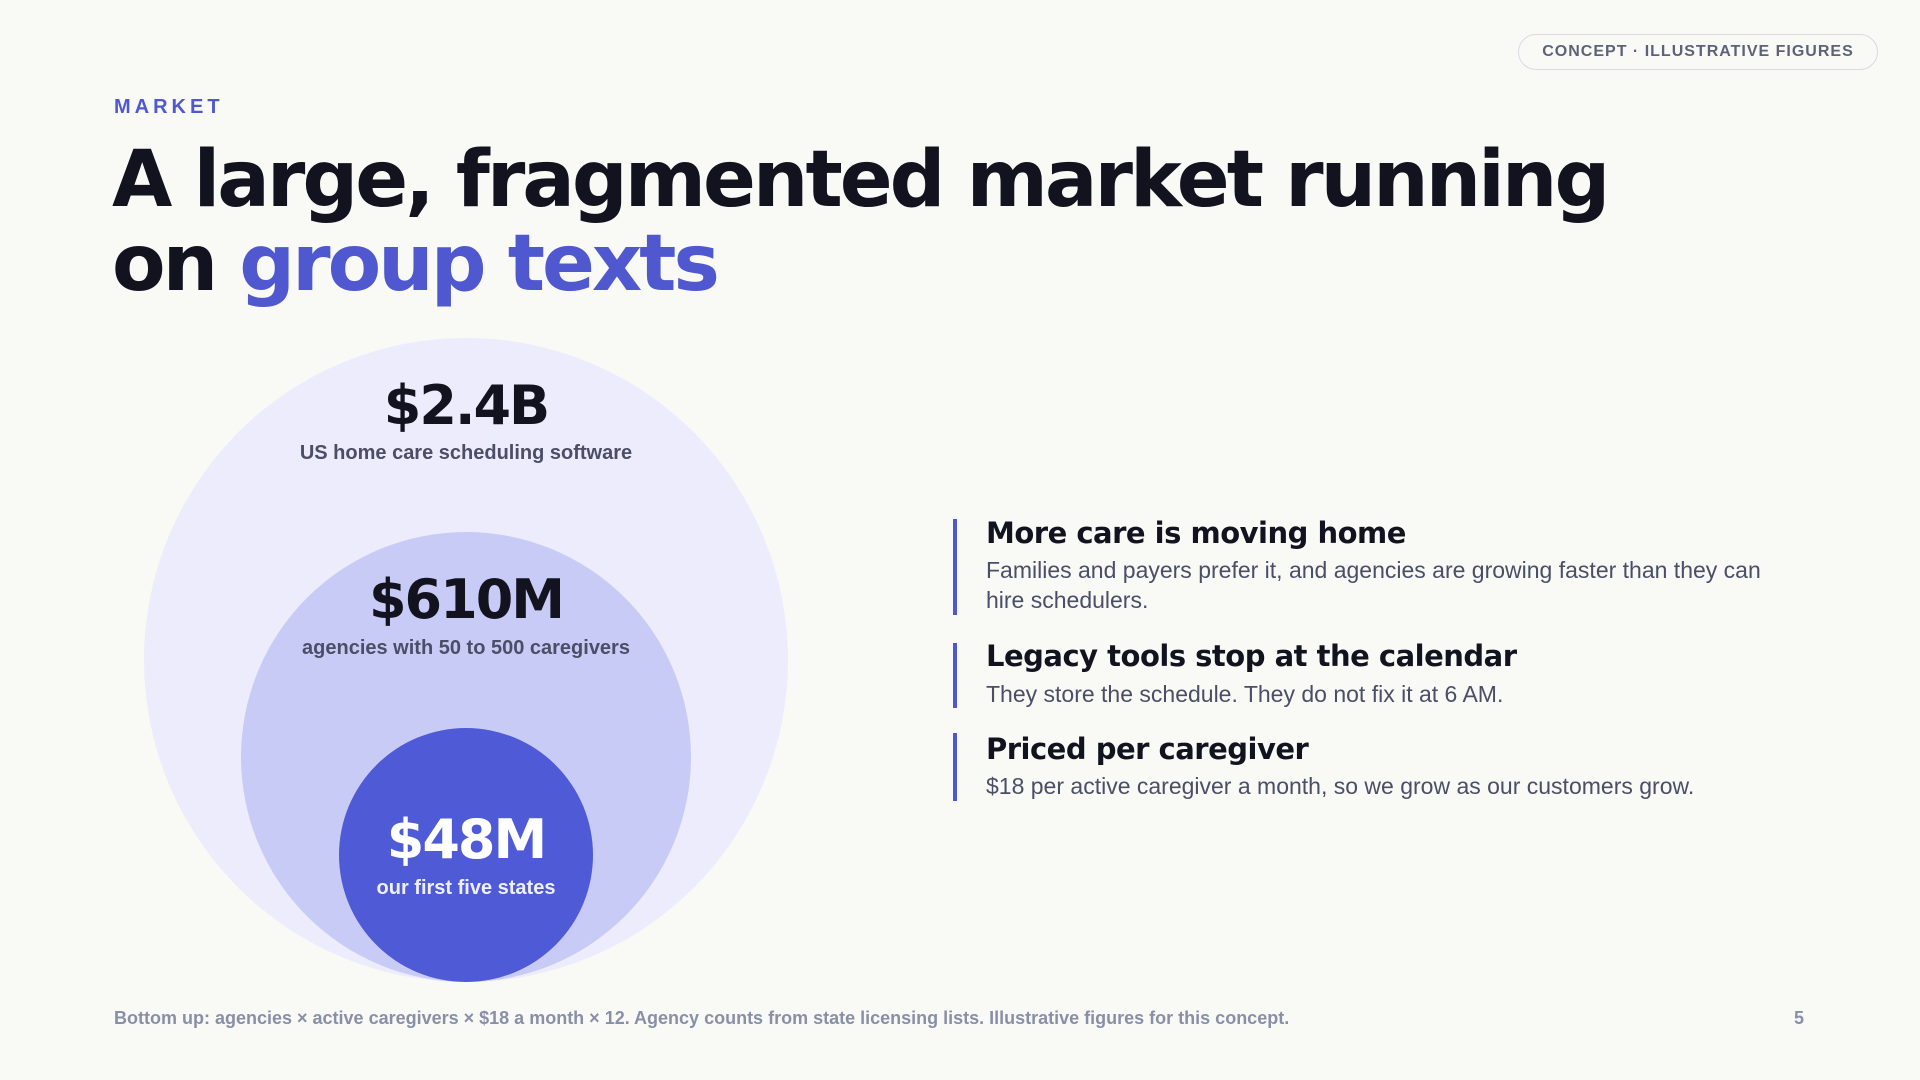 Image resolution: width=1920 pixels, height=1080 pixels. I want to click on circle-value: $48M, so click(466, 839).